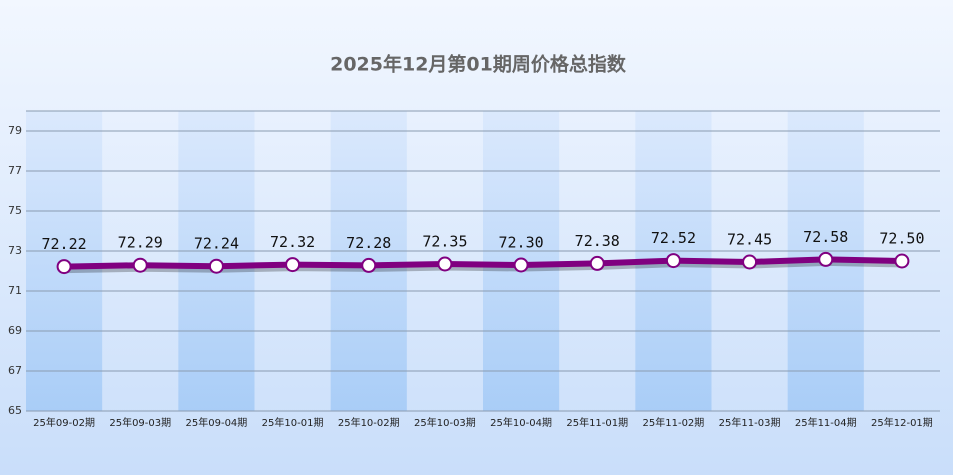  I want to click on value-label: 72.22, so click(64, 244).